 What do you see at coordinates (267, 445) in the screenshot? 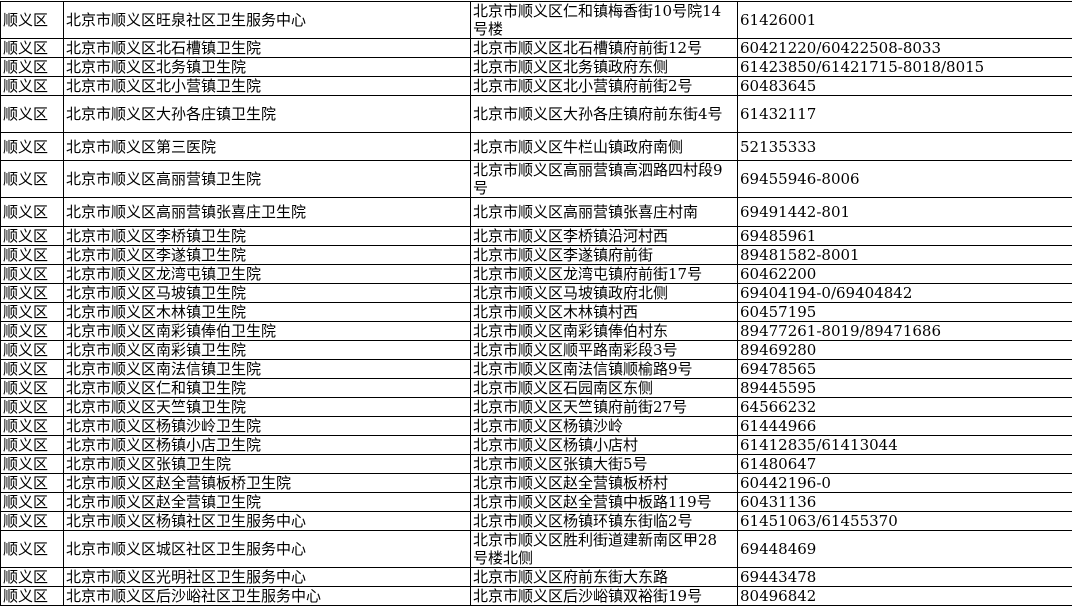
I see `cell-name: 北京市顺义区杨镇小店卫生院` at bounding box center [267, 445].